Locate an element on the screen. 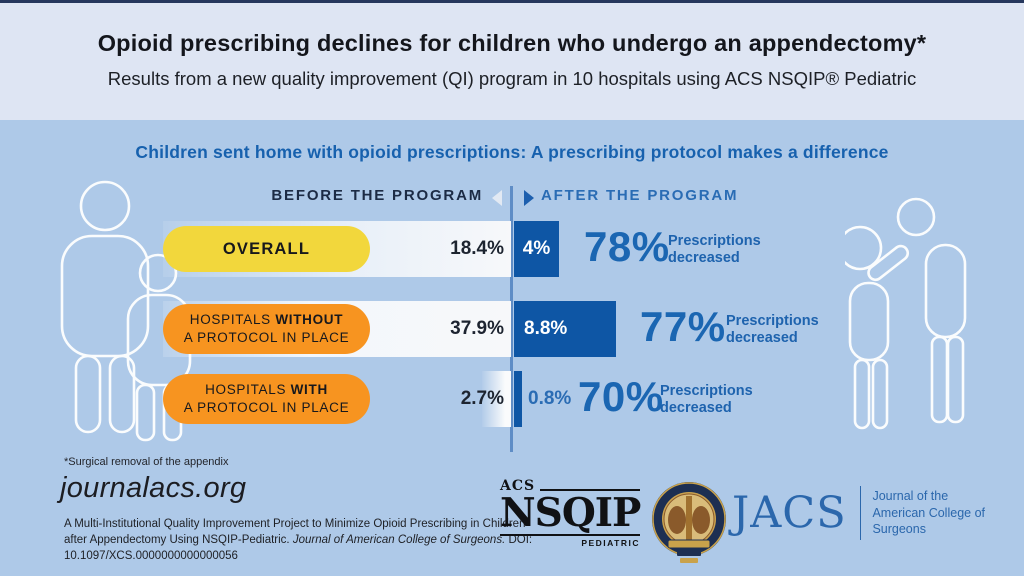  category-pill-no-protocol: HOSPITALS WITHOUT A PROTOCOL IN PLACE is located at coordinates (266, 329).